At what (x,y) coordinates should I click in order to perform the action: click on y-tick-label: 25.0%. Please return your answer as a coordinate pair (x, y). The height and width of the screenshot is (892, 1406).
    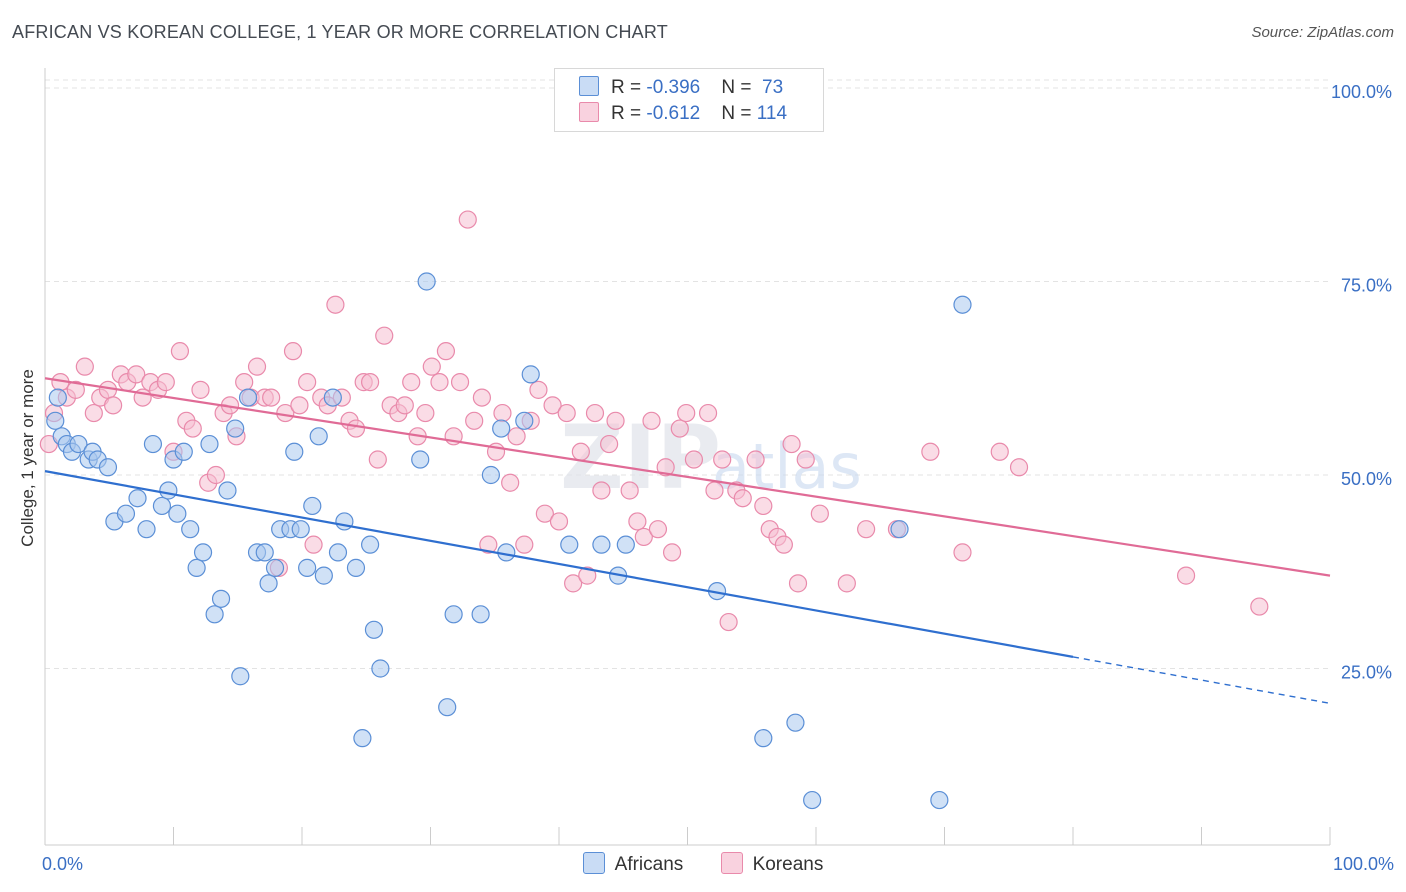
    Looking at the image, I should click on (1366, 673).